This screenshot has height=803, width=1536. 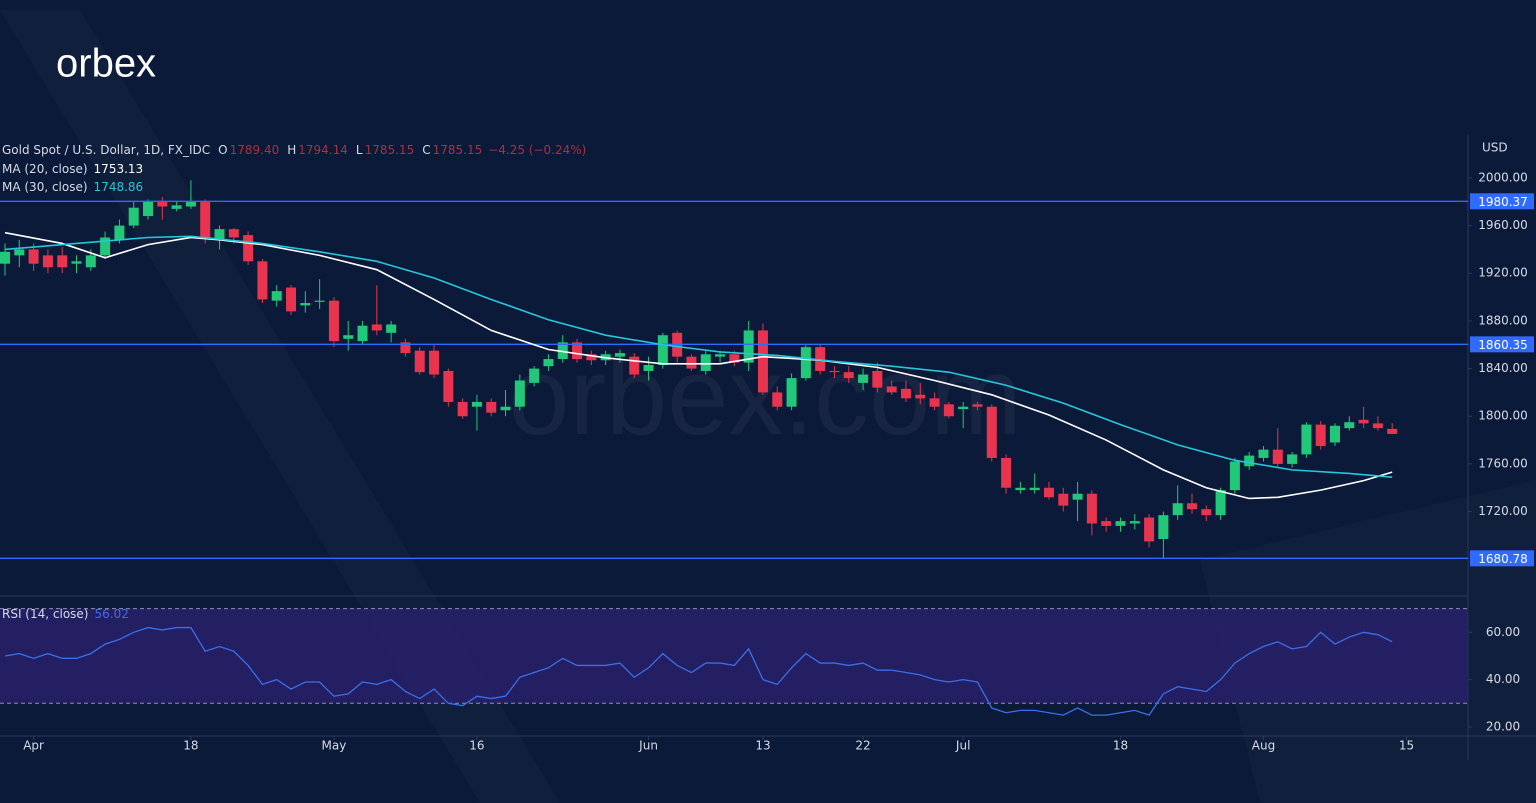 What do you see at coordinates (359, 150) in the screenshot?
I see `ohlc-key: L` at bounding box center [359, 150].